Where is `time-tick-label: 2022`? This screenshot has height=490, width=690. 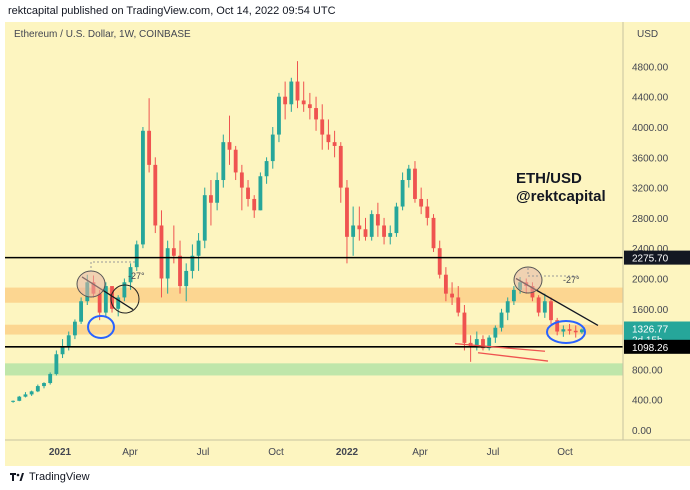 time-tick-label: 2022 is located at coordinates (347, 452).